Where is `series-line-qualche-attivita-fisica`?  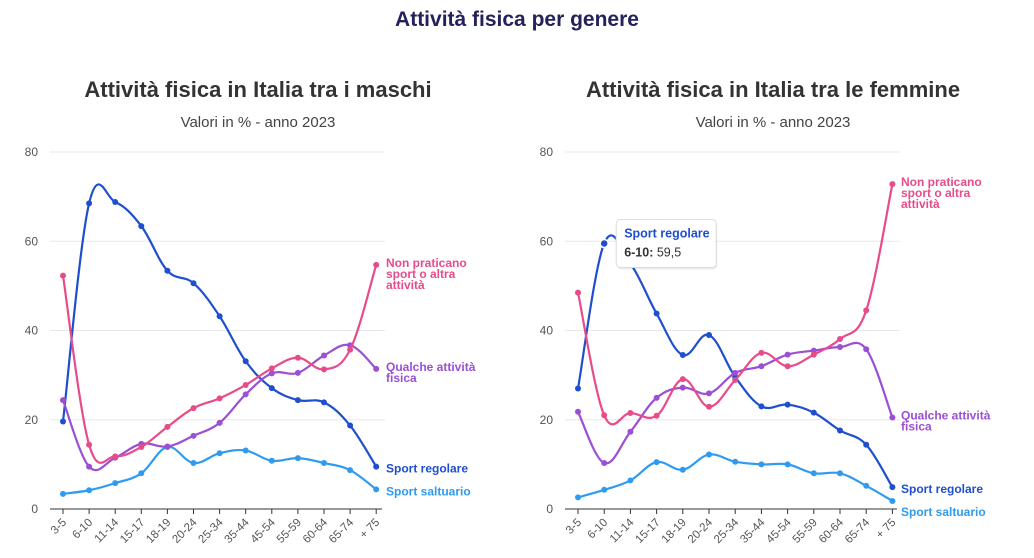
series-line-qualche-attivita-fisica is located at coordinates (735, 403).